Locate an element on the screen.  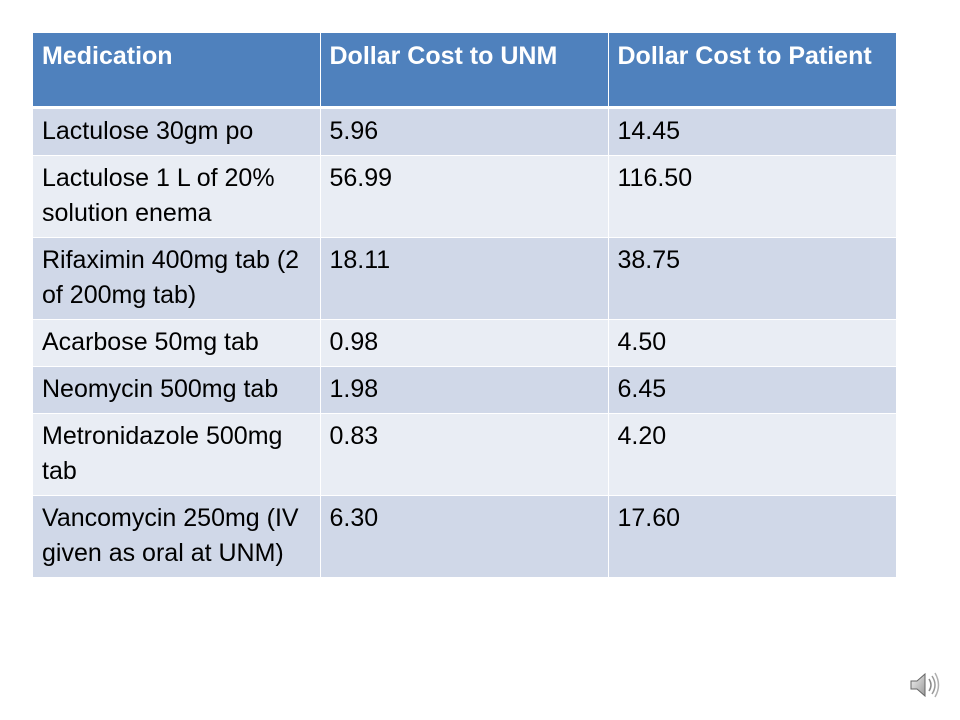
header-cost-patient: Dollar Cost to Patient is located at coordinates (752, 71).